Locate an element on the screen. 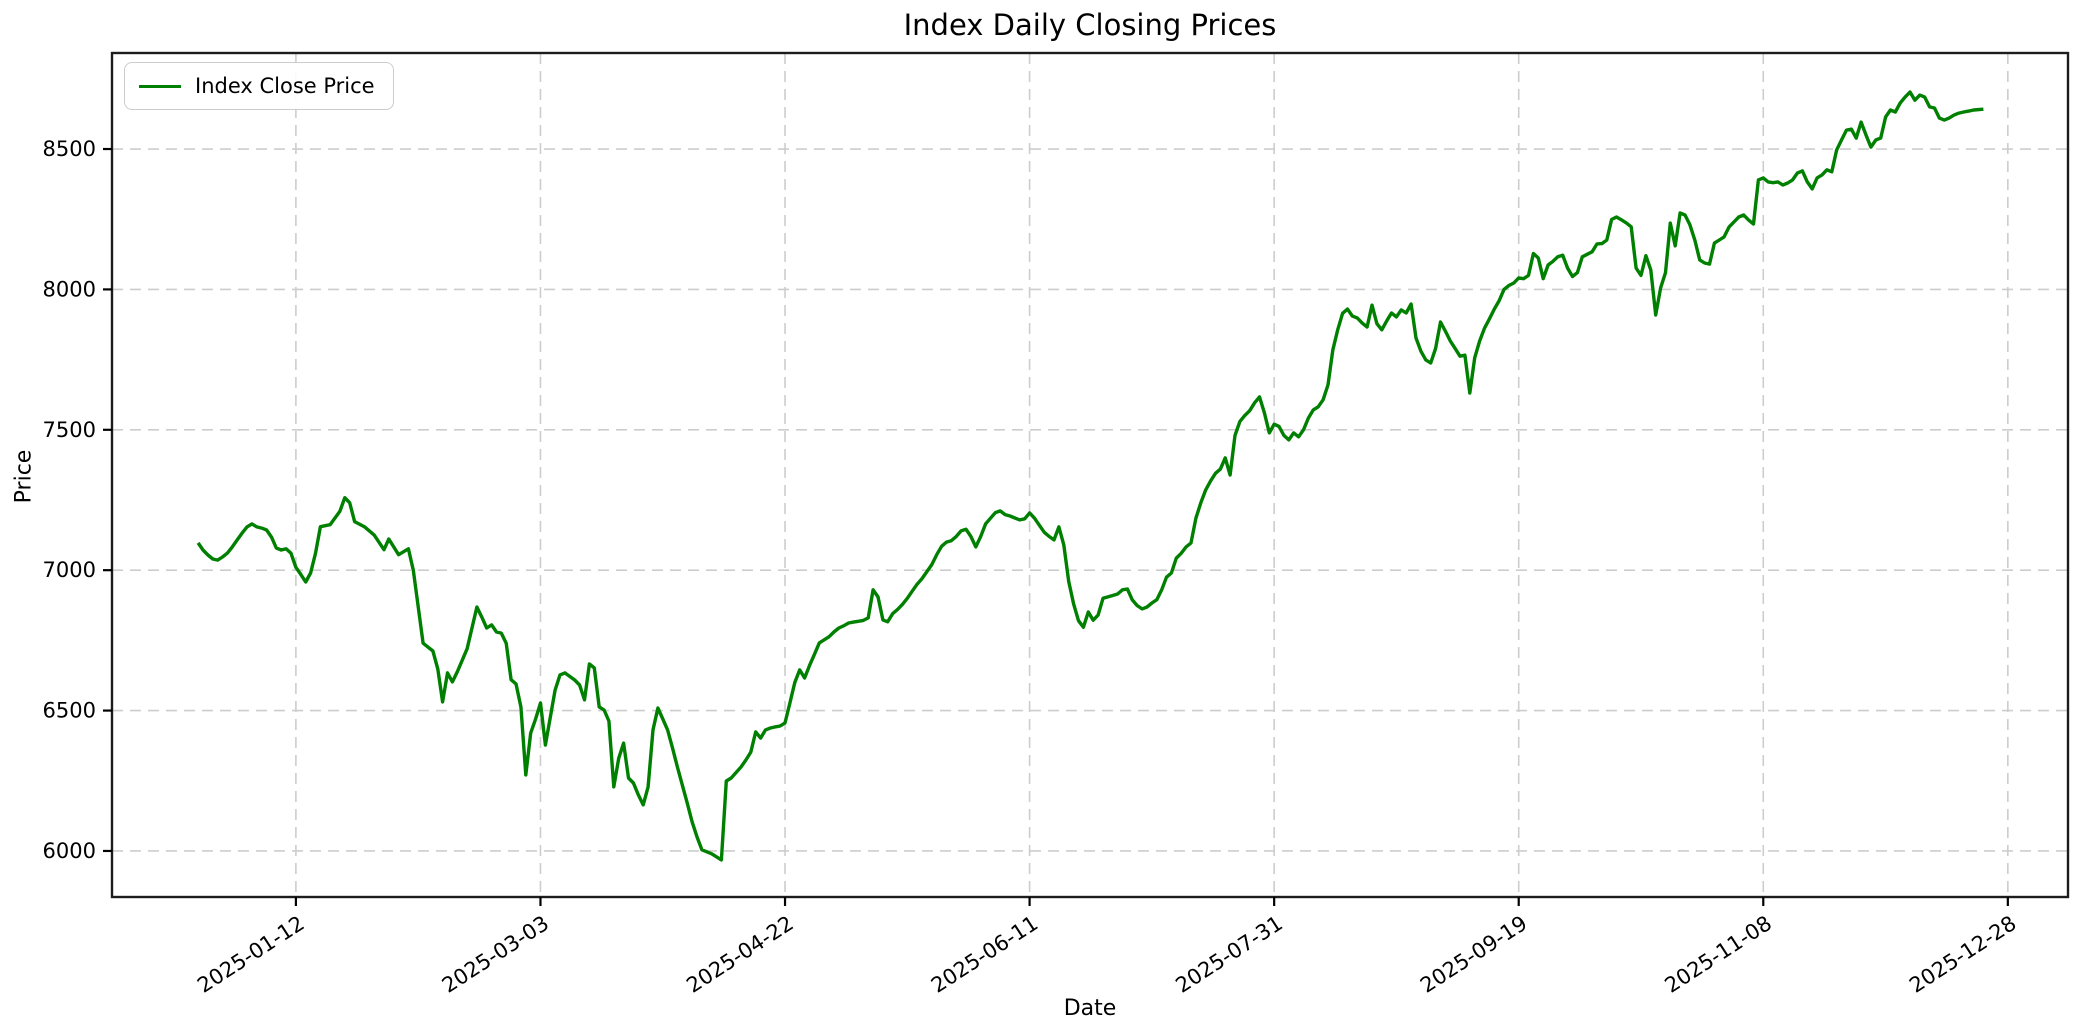 This screenshot has width=2084, height=1035. legend-line-sample is located at coordinates (160, 86).